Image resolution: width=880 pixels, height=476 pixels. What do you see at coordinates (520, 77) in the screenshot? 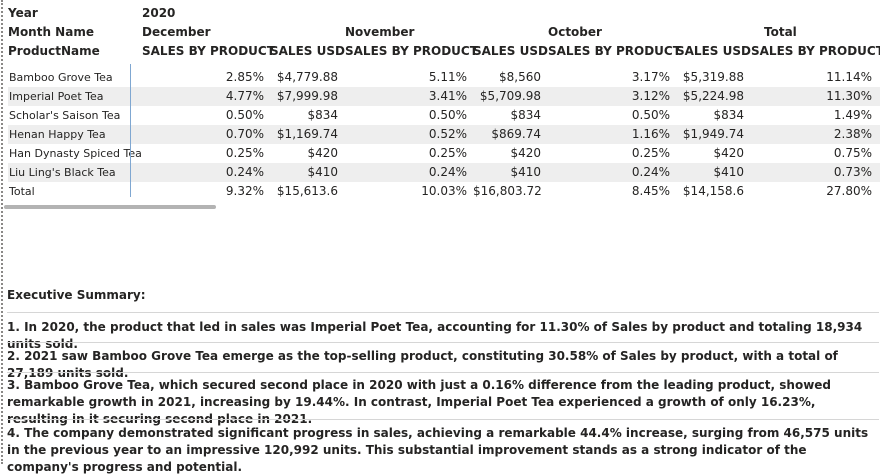
I see `value-cell: $8,560` at bounding box center [520, 77].